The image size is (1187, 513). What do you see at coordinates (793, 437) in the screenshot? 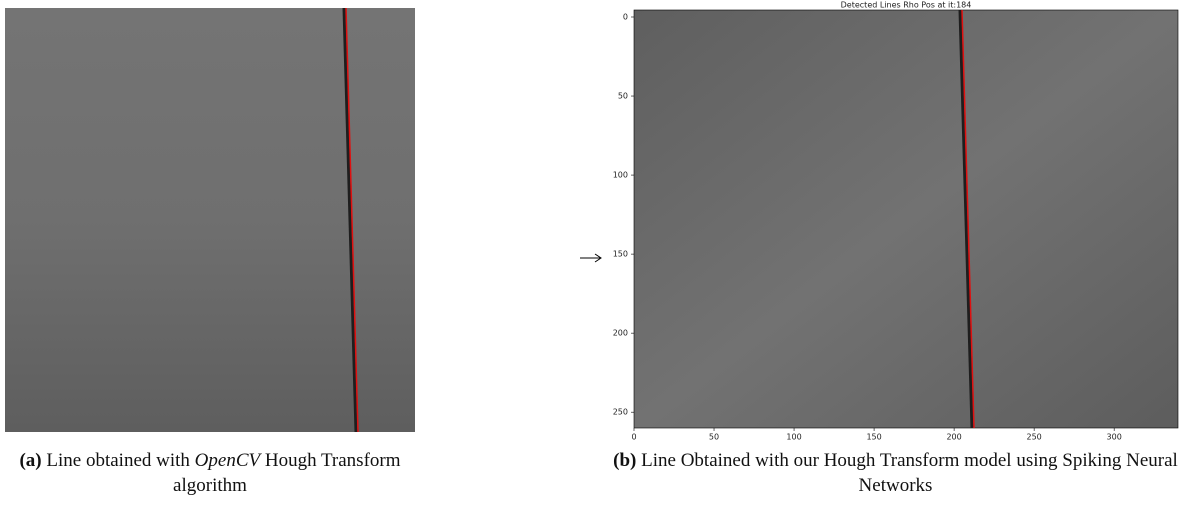
I see `x-tick-label: 100` at bounding box center [793, 437].